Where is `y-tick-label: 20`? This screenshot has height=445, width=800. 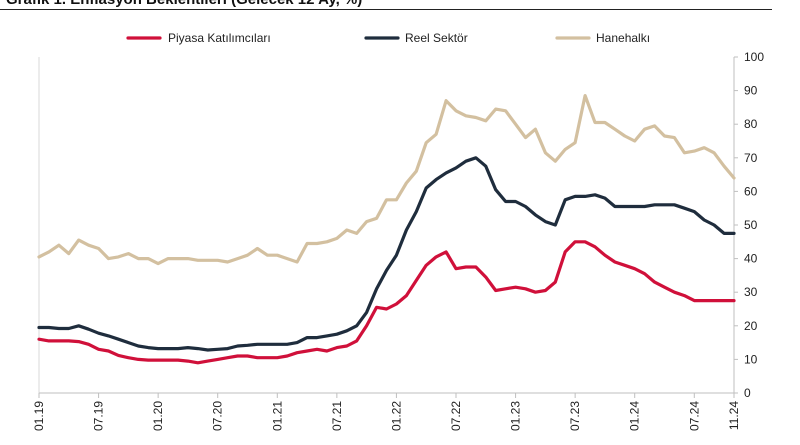 y-tick-label: 20 is located at coordinates (751, 326).